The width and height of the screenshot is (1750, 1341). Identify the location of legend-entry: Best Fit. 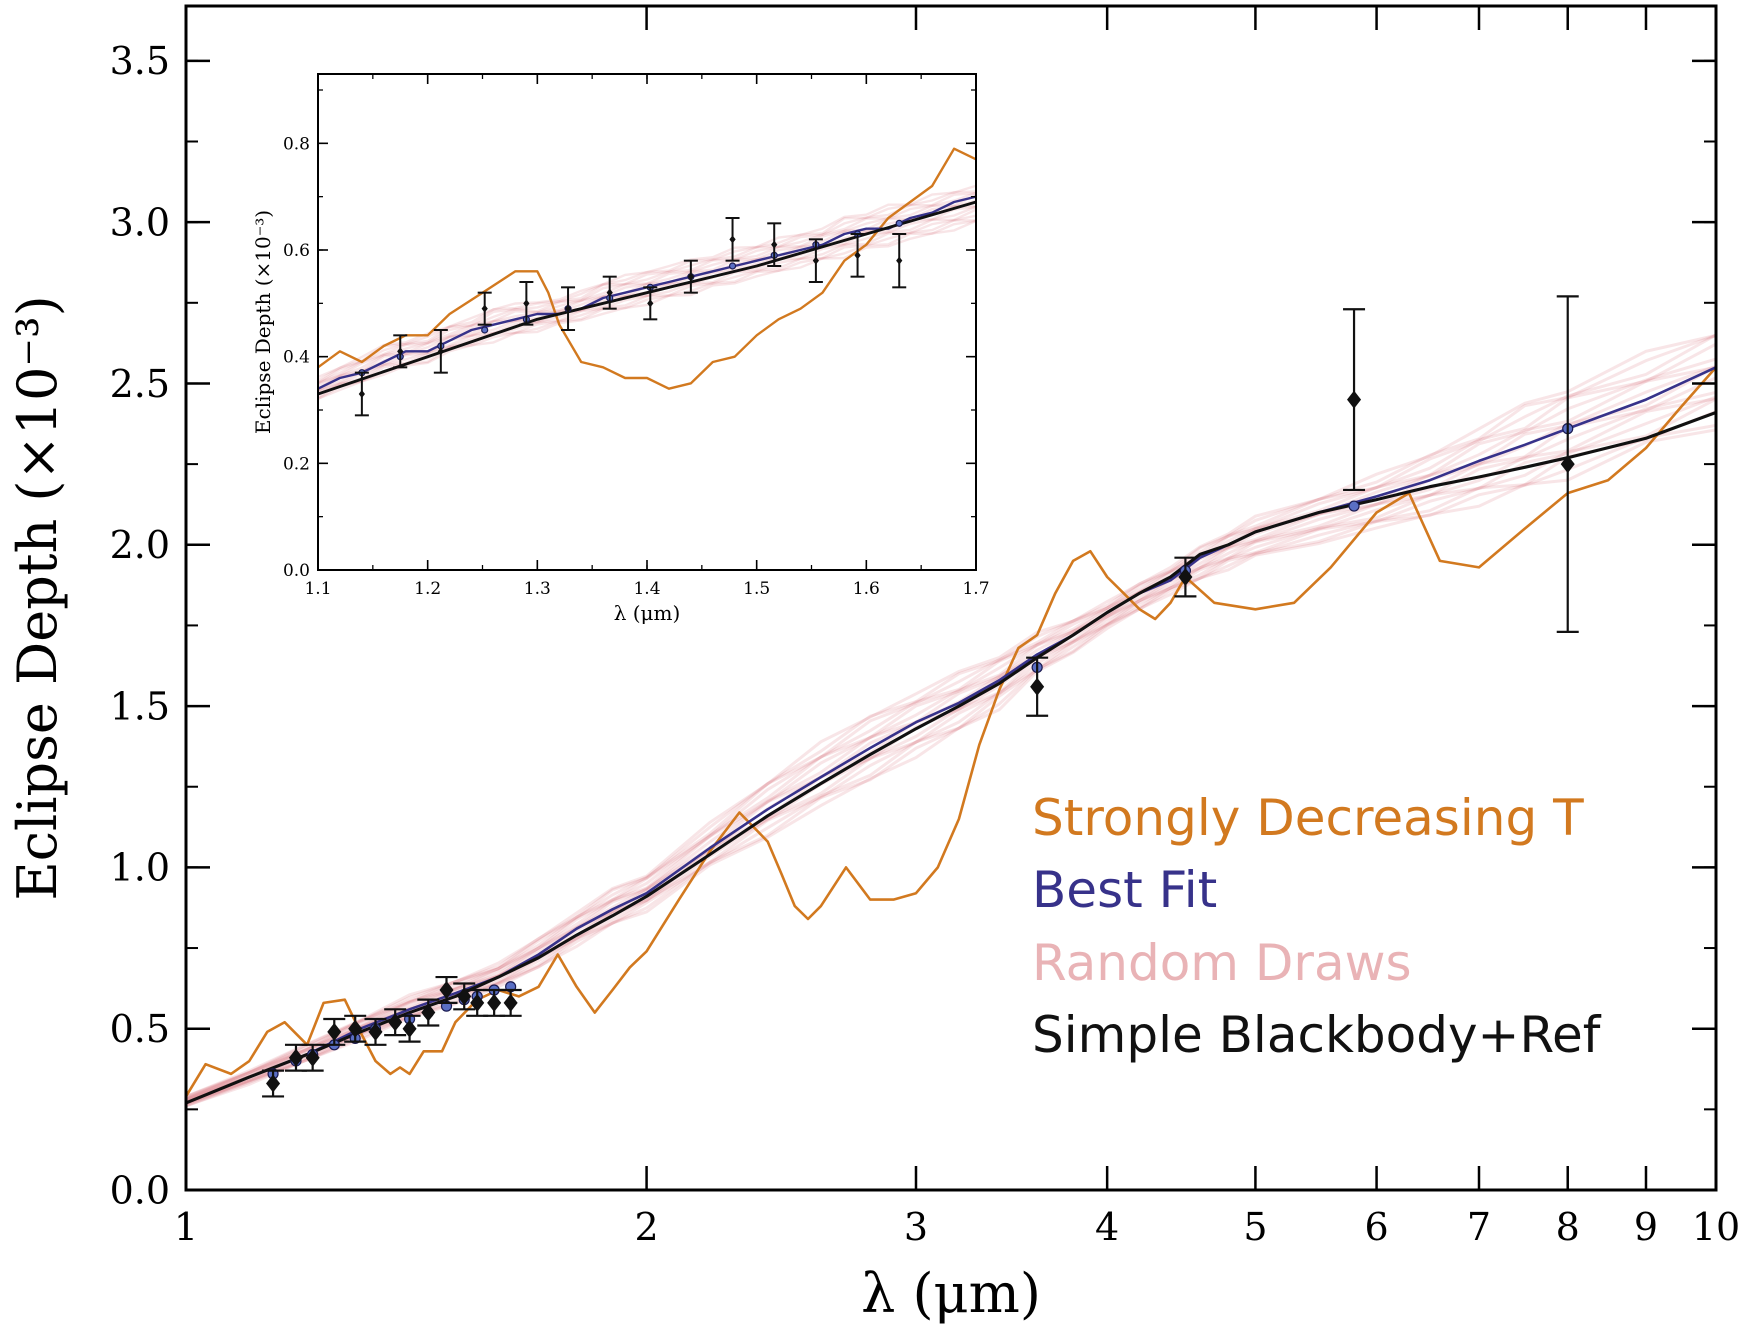
(1124, 890).